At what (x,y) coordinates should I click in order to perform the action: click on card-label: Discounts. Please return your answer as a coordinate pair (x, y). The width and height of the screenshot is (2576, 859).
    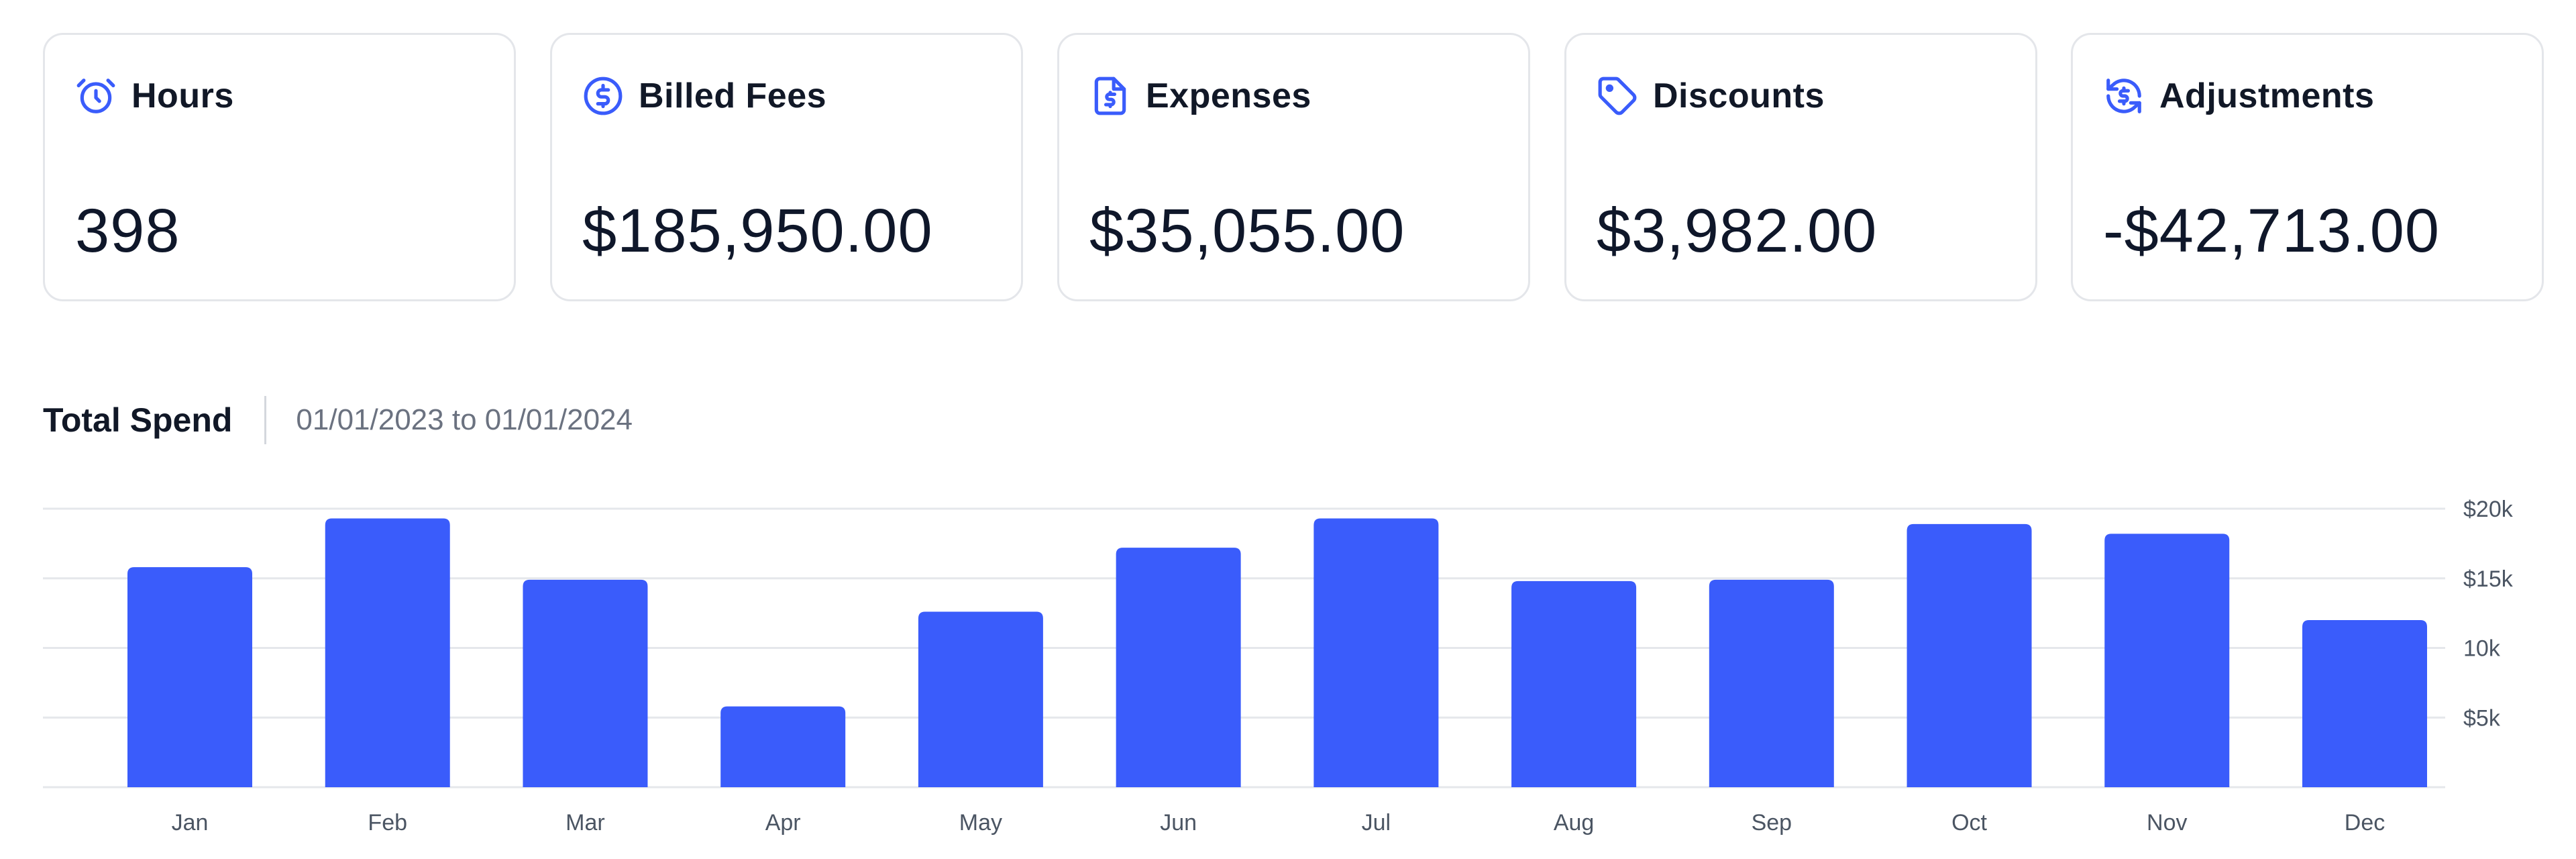
    Looking at the image, I should click on (1739, 96).